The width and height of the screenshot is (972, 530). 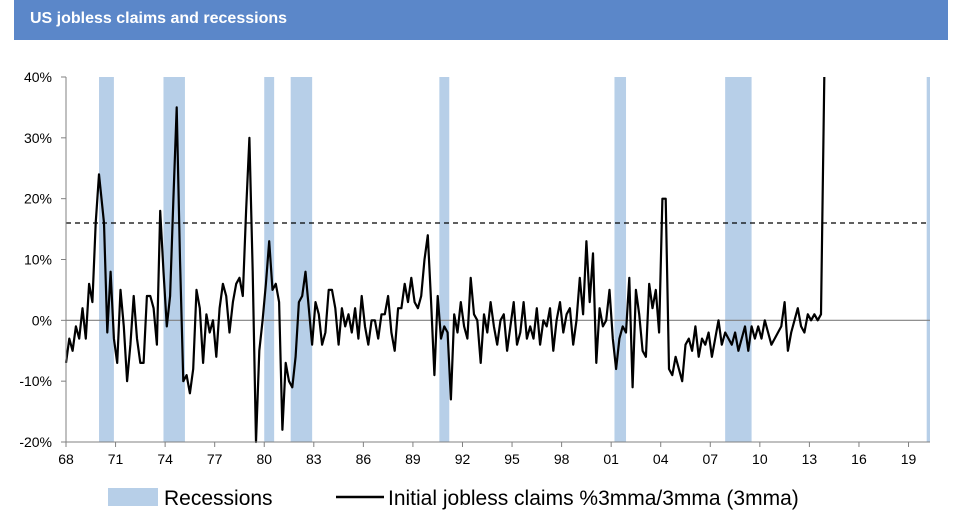 What do you see at coordinates (38, 260) in the screenshot?
I see `y-tick-label: 10%` at bounding box center [38, 260].